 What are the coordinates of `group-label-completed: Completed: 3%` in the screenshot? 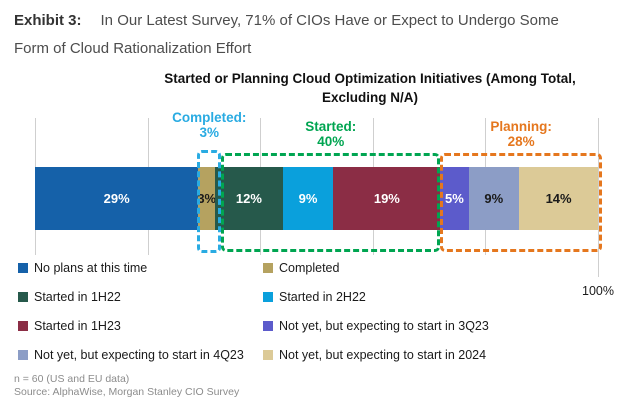 It's located at (209, 125).